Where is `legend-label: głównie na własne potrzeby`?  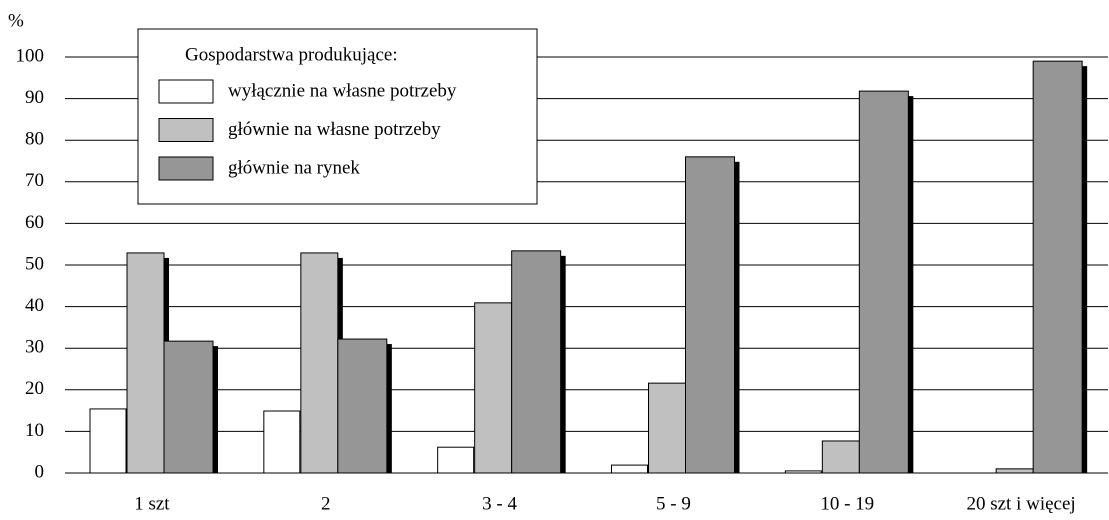 legend-label: głównie na własne potrzeby is located at coordinates (334, 129).